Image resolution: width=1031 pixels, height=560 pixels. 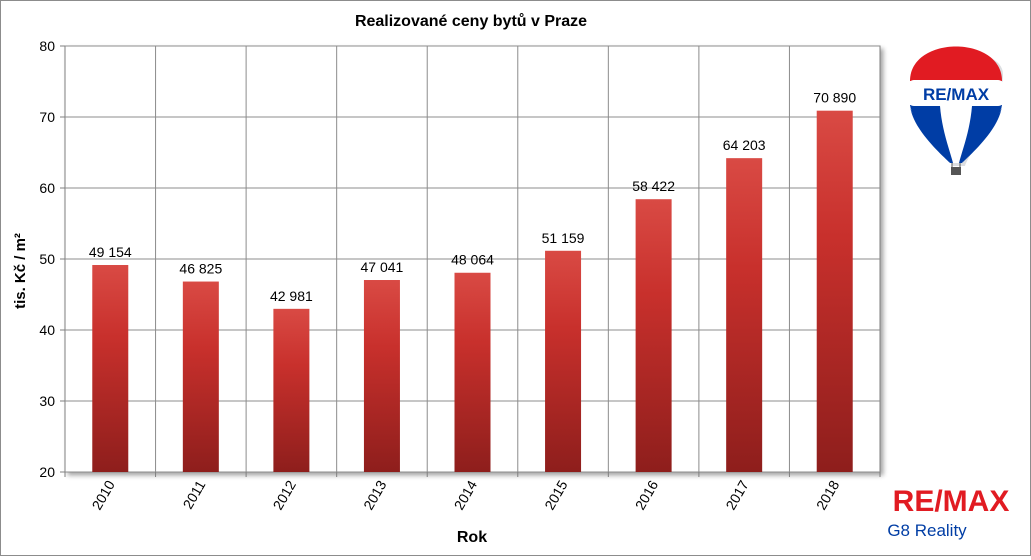 I want to click on x-tick-label: 2015, so click(x=556, y=494).